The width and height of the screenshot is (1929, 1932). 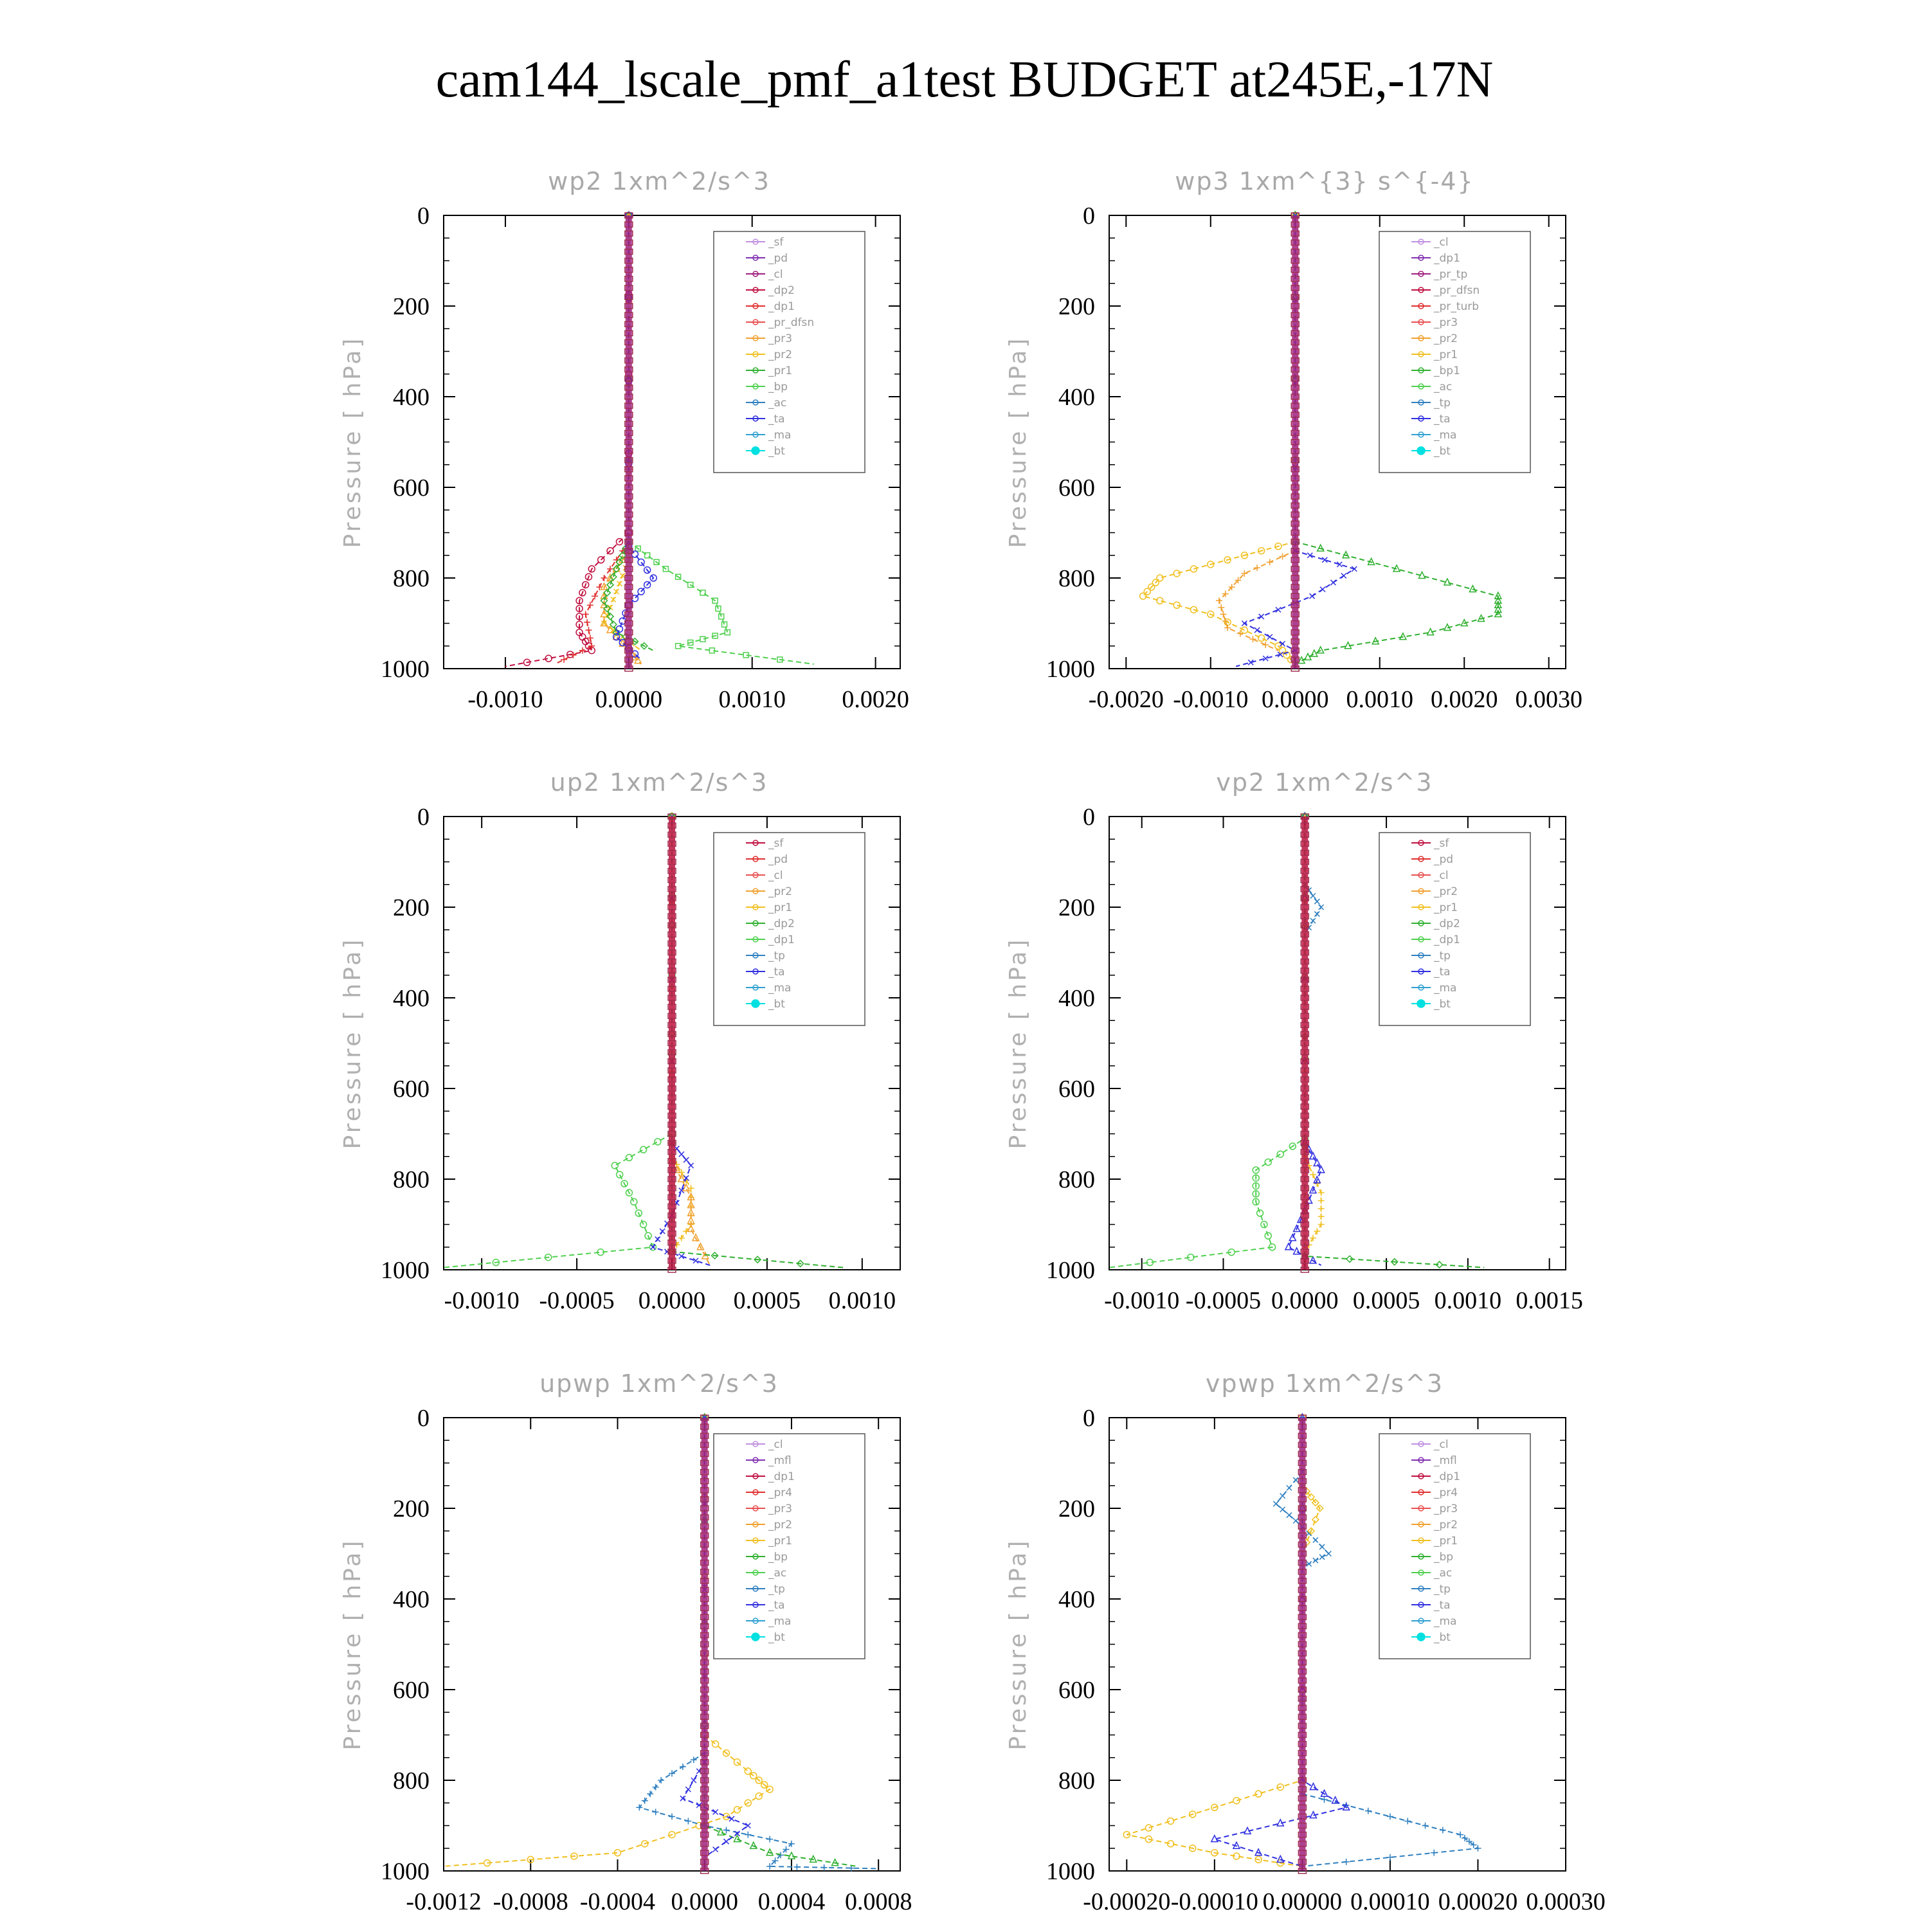 What do you see at coordinates (607, 1642) in the screenshot?
I see `series-line-pr1` at bounding box center [607, 1642].